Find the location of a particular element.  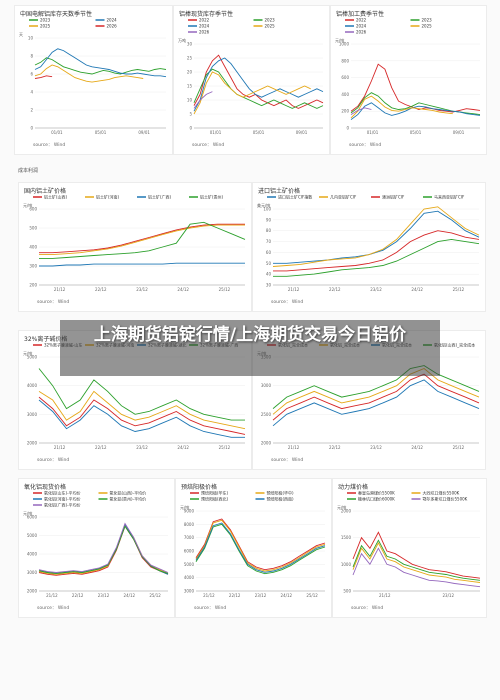

y-tick-label: 1000 is located at coordinates (346, 564).